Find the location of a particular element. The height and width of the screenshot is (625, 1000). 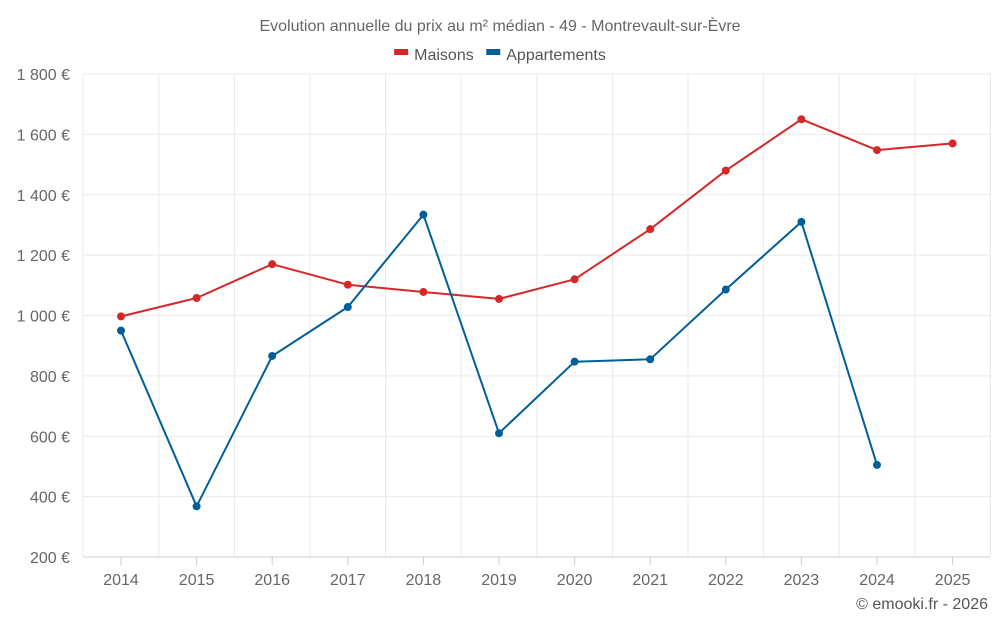

legend-item-maisons: Maisons is located at coordinates (434, 55).